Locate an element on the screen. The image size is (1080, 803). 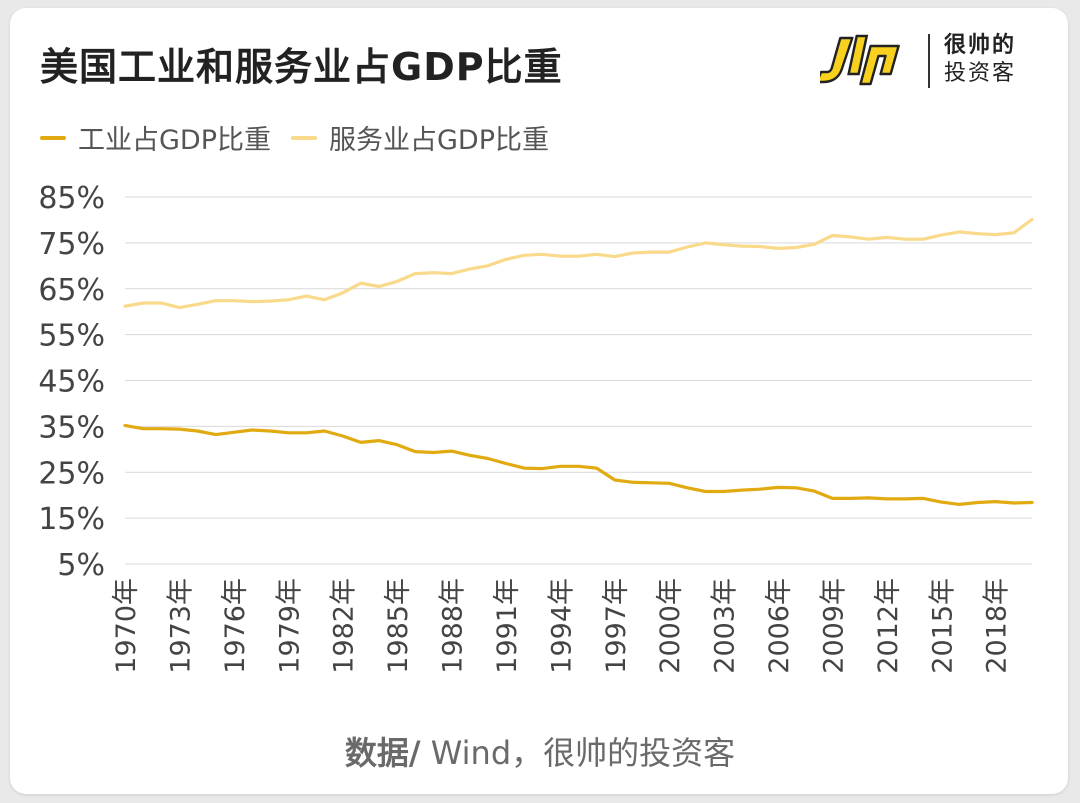
logo-divider is located at coordinates (929, 61).